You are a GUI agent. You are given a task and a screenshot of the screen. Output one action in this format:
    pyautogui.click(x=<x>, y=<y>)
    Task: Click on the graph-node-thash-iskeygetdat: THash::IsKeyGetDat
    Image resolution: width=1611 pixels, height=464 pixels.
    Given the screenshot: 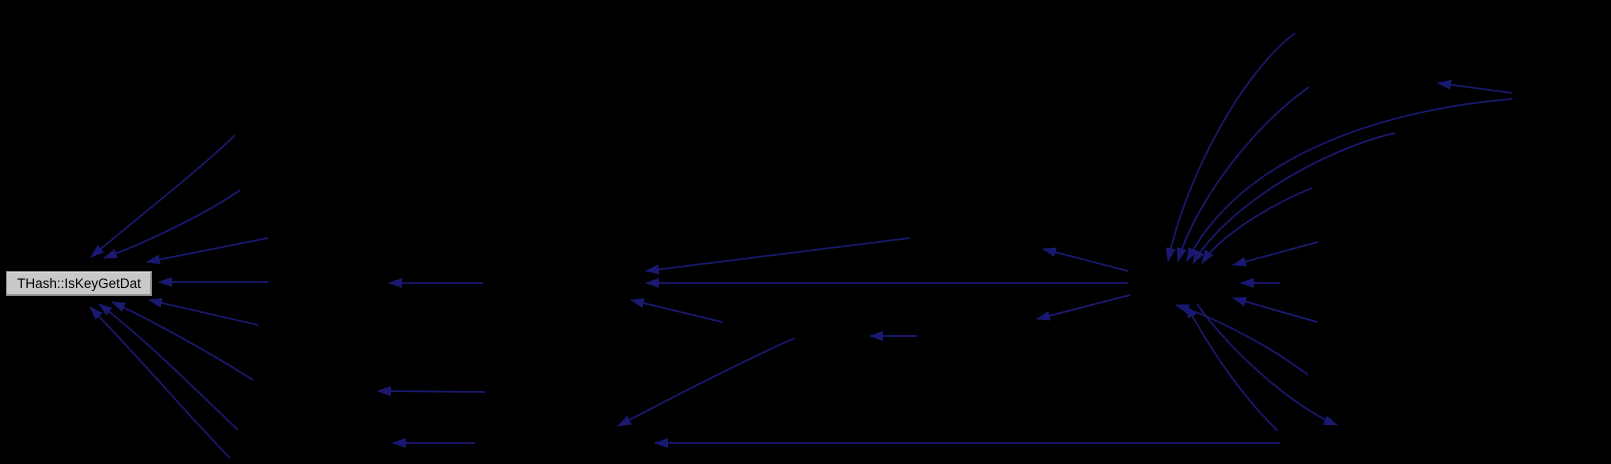 What is the action you would take?
    pyautogui.click(x=79, y=283)
    